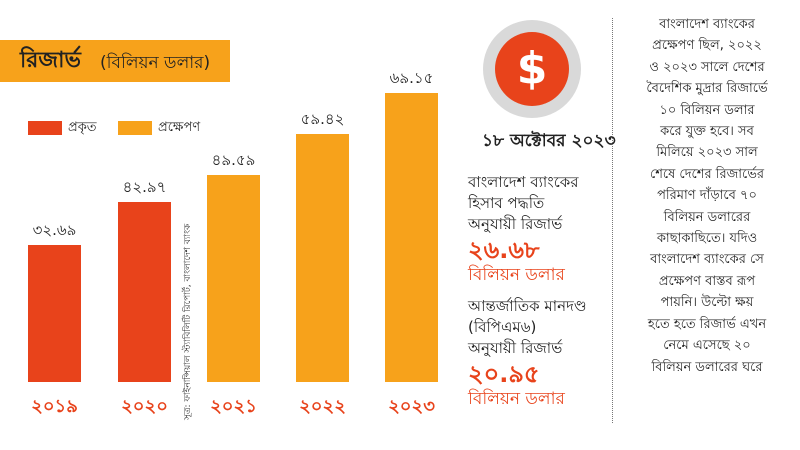  What do you see at coordinates (322, 406) in the screenshot?
I see `x-tick-label: ২০২২` at bounding box center [322, 406].